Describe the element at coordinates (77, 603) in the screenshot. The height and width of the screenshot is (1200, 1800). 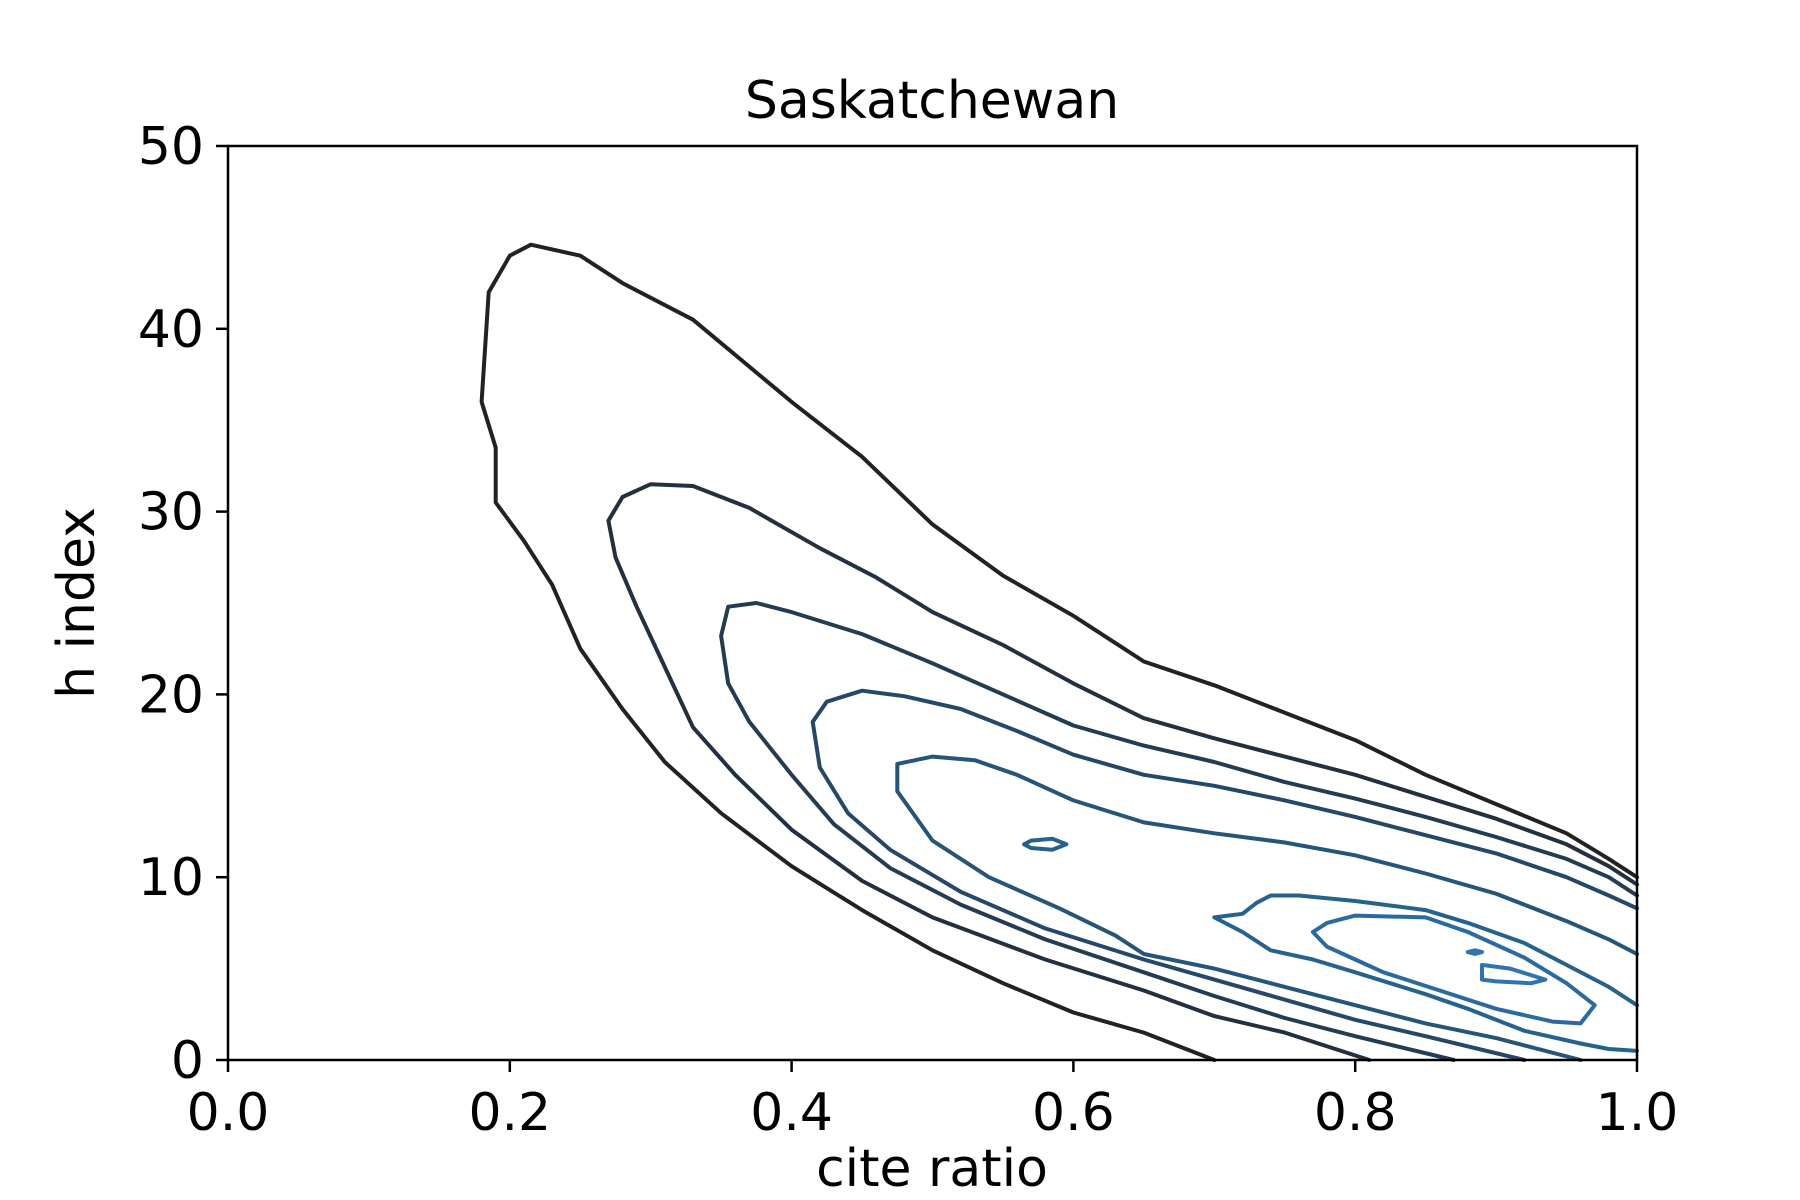
I see `y-axis-label: h index` at that location.